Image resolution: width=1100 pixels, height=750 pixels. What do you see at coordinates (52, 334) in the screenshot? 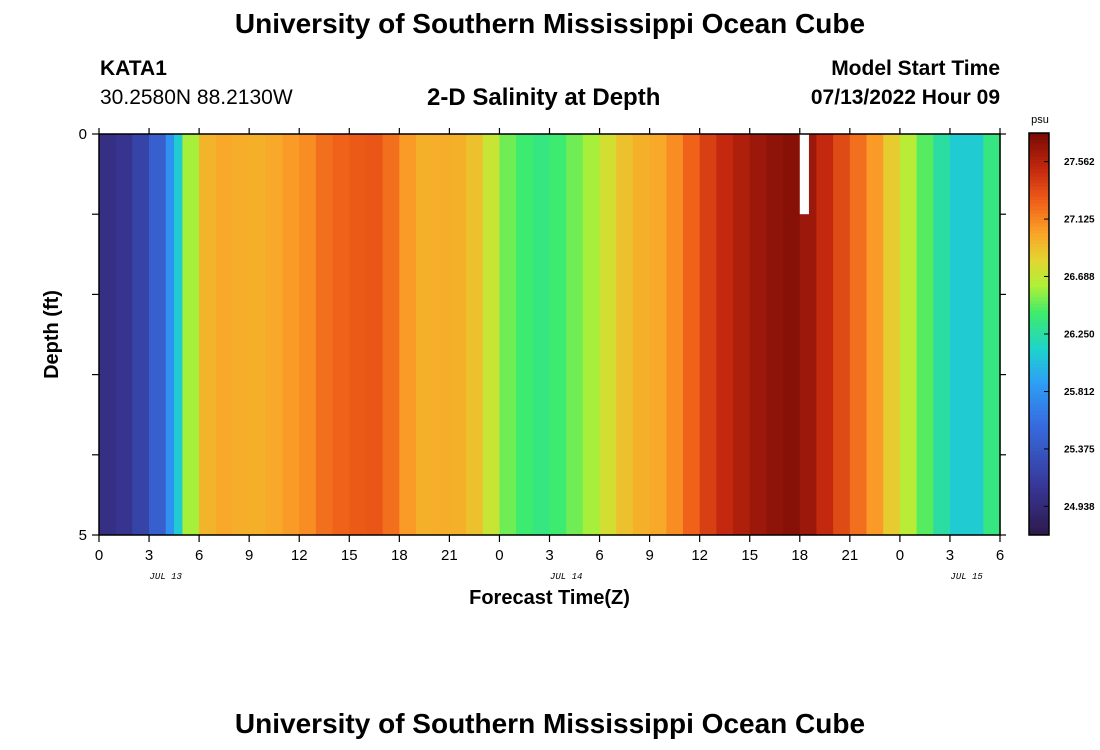
I see `y-axis-title: Depth (ft)` at bounding box center [52, 334].